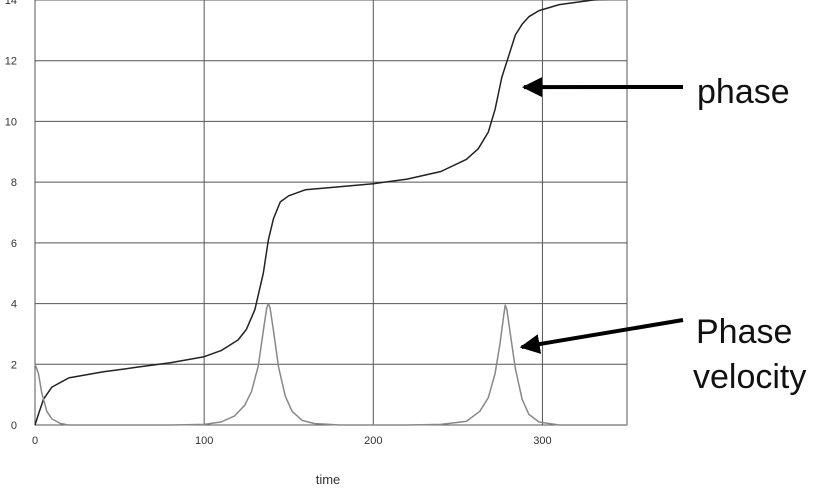  What do you see at coordinates (373, 441) in the screenshot?
I see `x-tick-label: 200` at bounding box center [373, 441].